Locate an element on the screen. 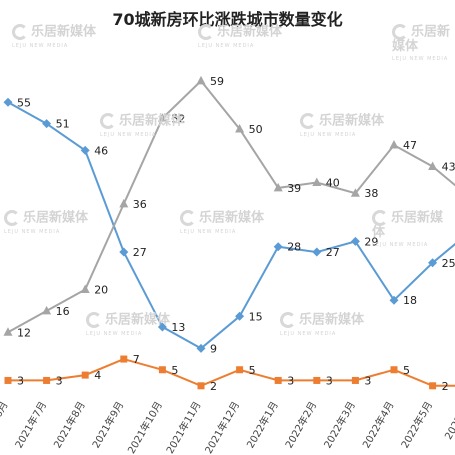 This screenshot has width=455, height=455. x-tick-label: 2021年8月 is located at coordinates (69, 424).